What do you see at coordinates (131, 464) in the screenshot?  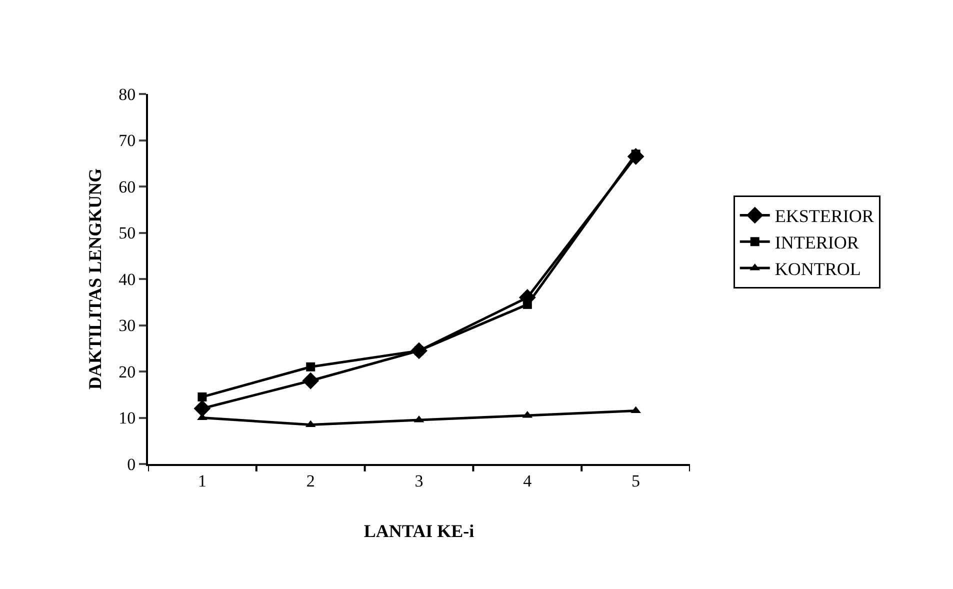 I see `y-tick-label: 0` at bounding box center [131, 464].